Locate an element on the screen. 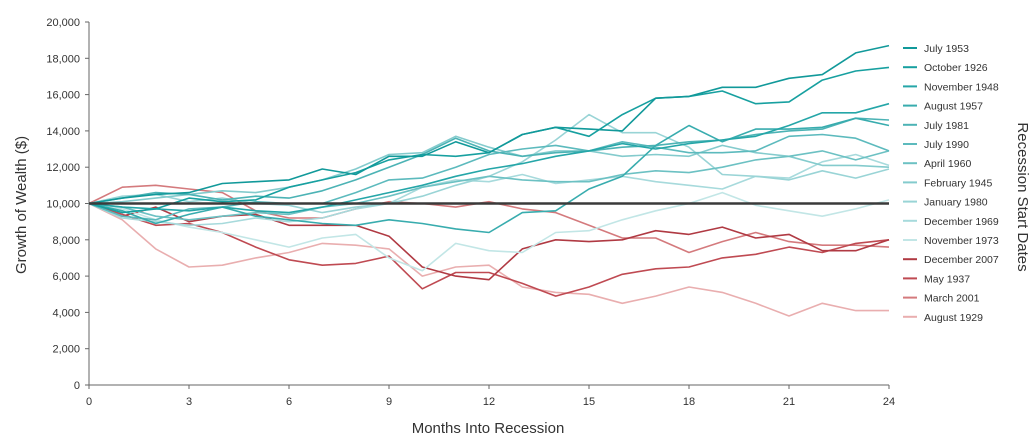  legend-label: August 1929 is located at coordinates (953, 318).